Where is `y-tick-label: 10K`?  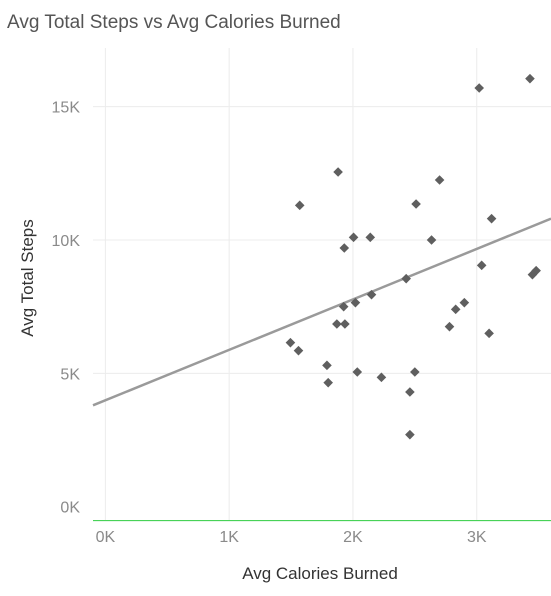
y-tick-label: 10K is located at coordinates (66, 241).